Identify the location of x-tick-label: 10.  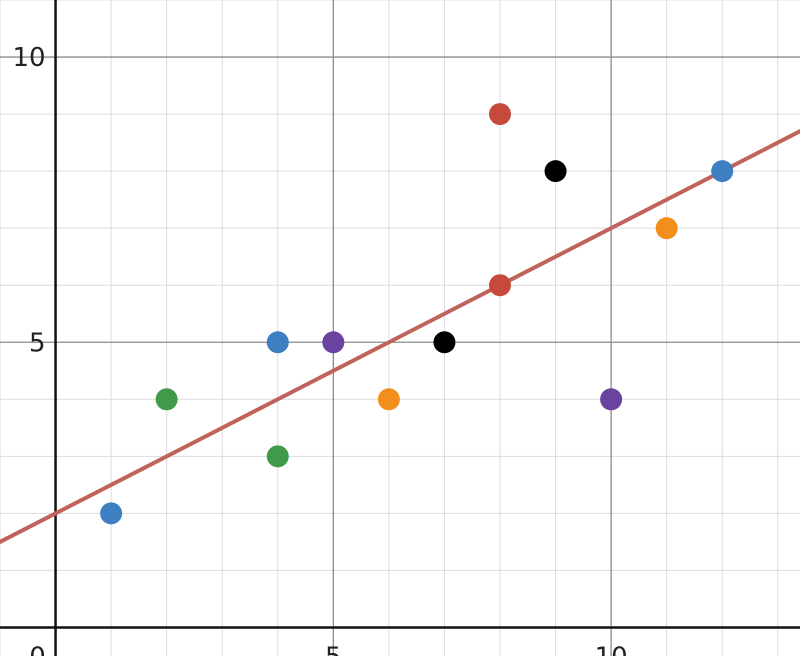
(611, 649).